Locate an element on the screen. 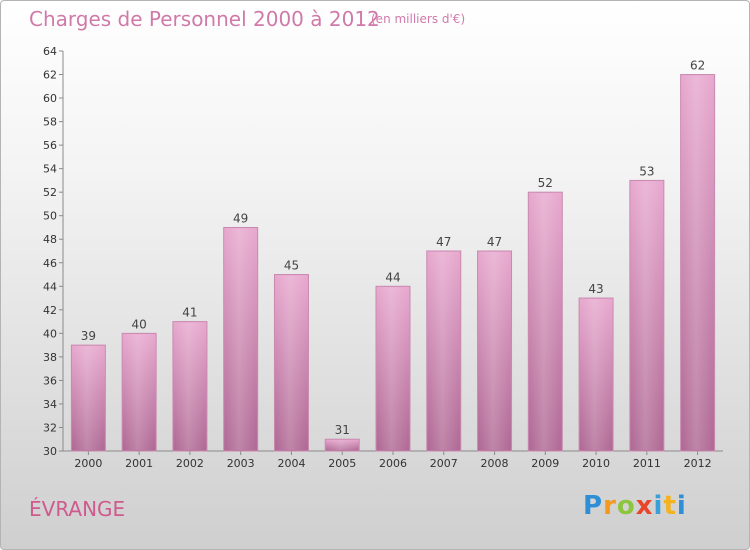 This screenshot has width=750, height=550. y-tick-label: 52 is located at coordinates (50, 192).